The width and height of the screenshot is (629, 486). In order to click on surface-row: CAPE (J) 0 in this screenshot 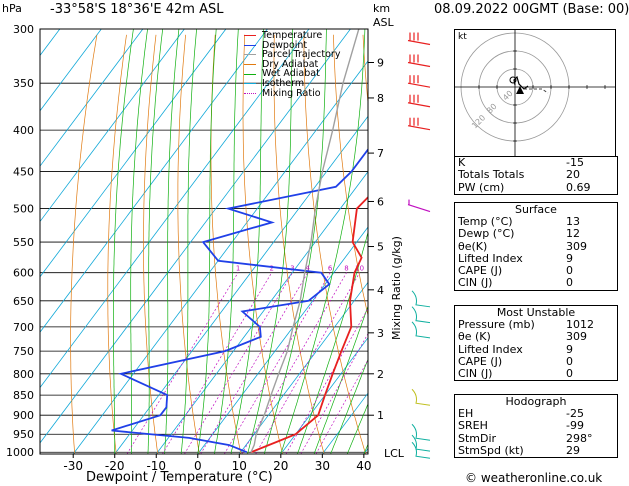, I will do `click(515, 271)`.